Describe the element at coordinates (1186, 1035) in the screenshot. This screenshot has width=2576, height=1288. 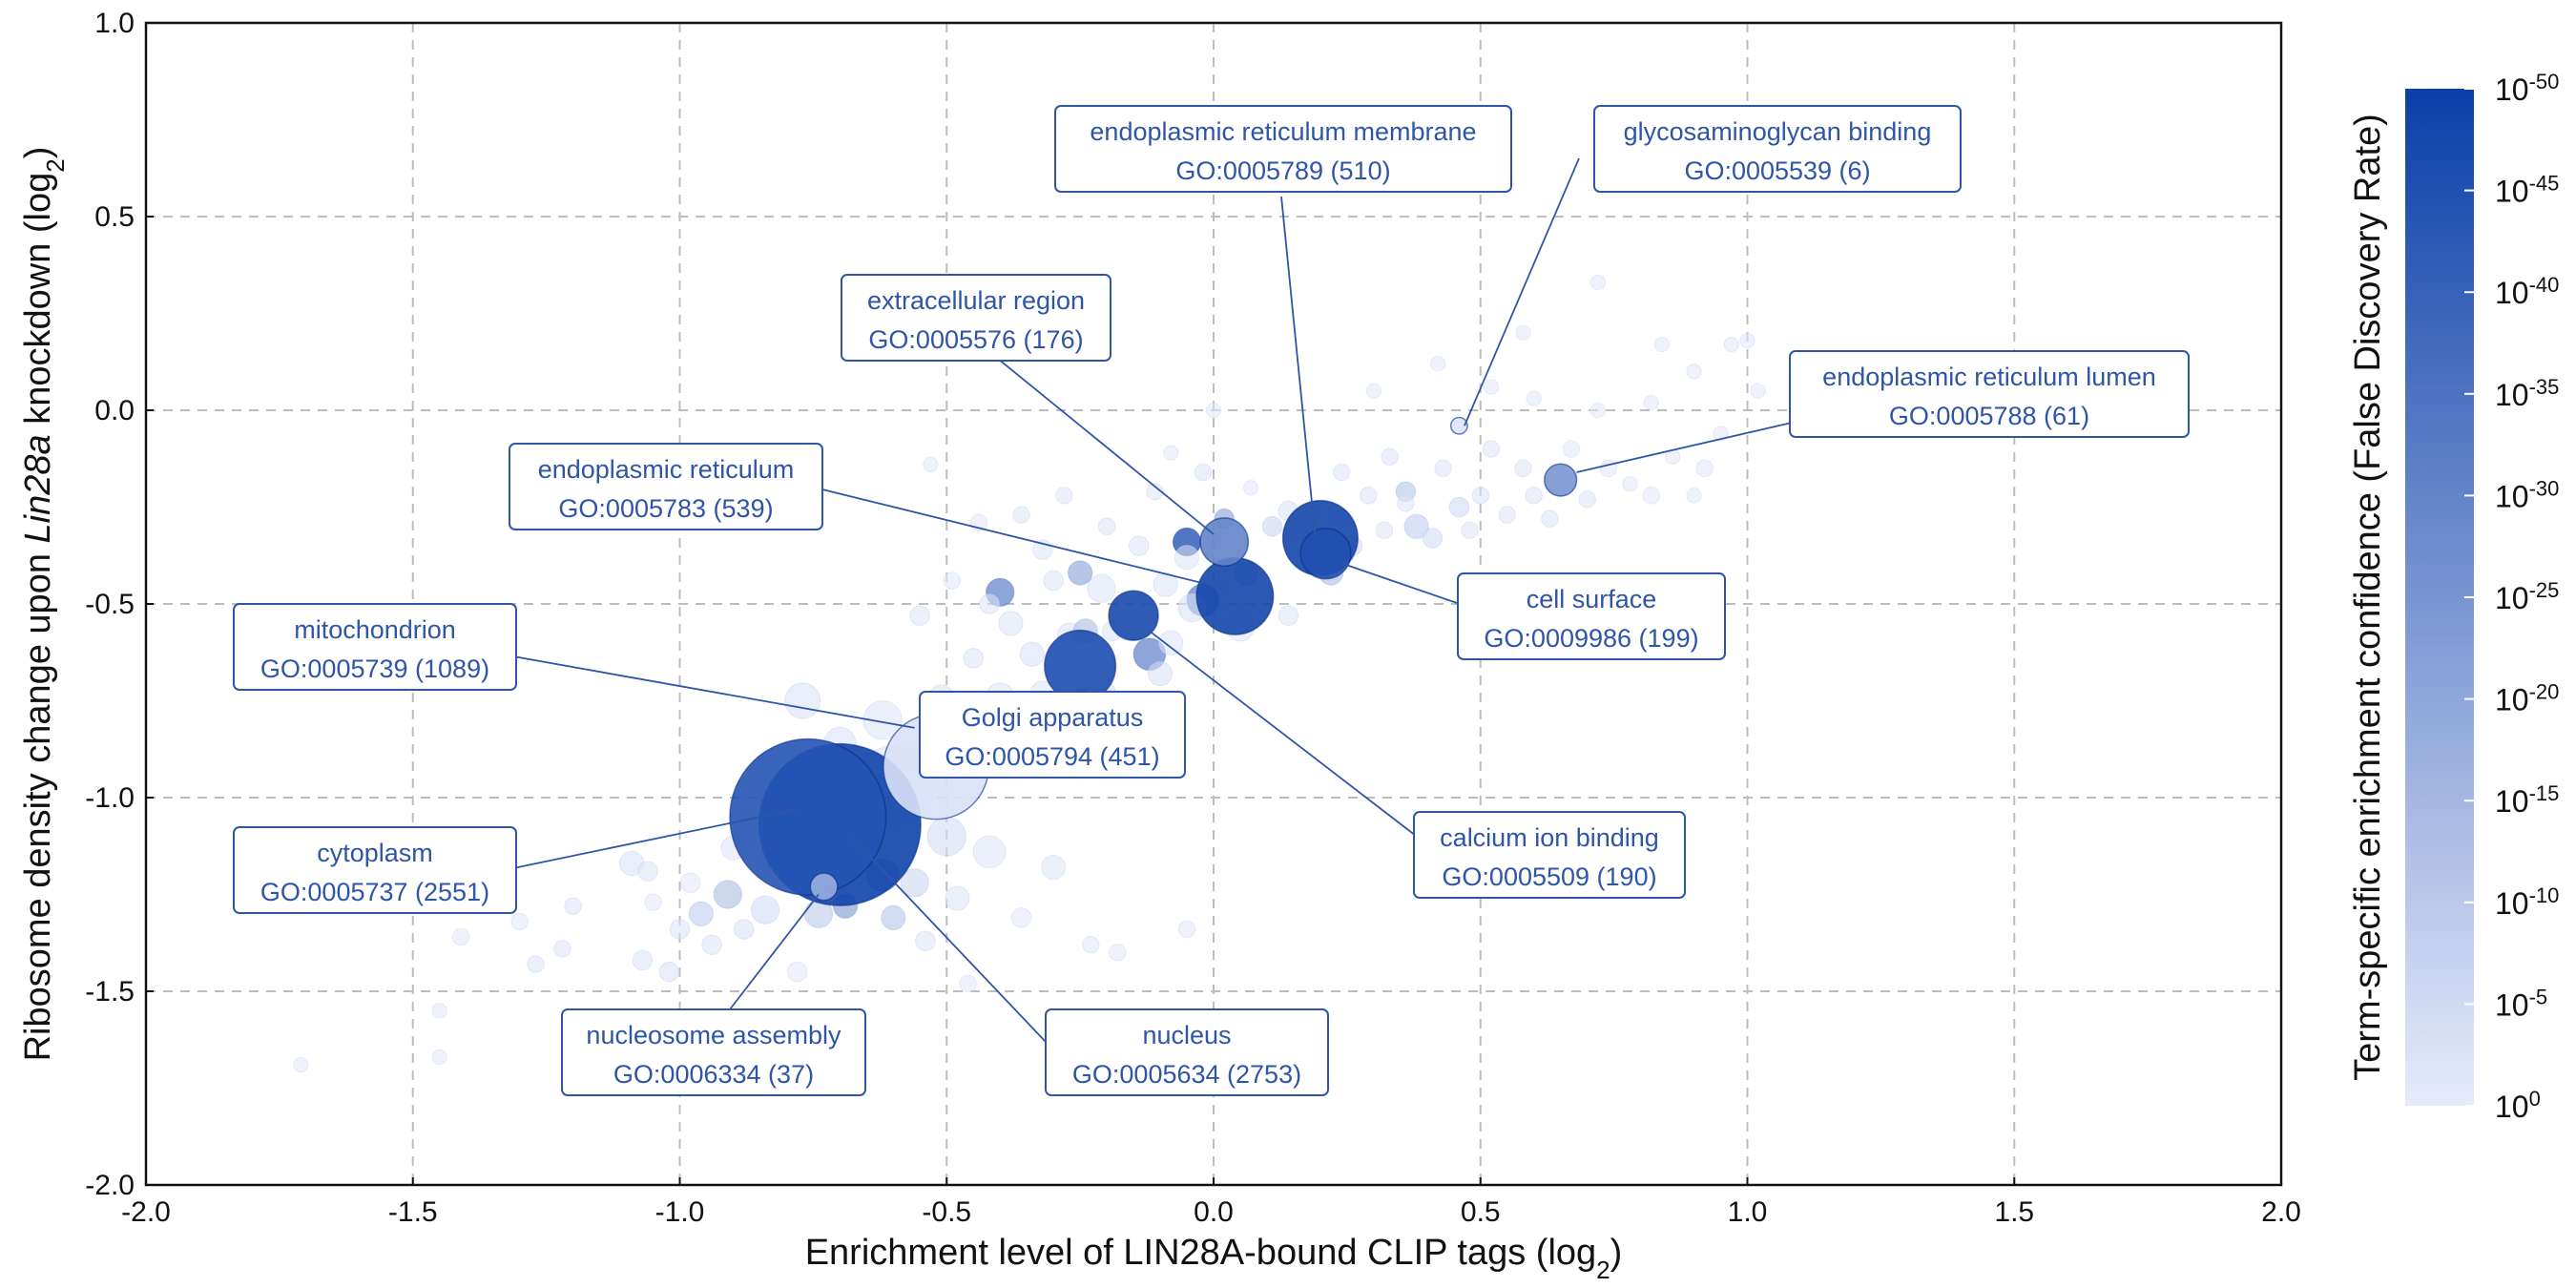
I see `annotation-term-name: nucleus` at that location.